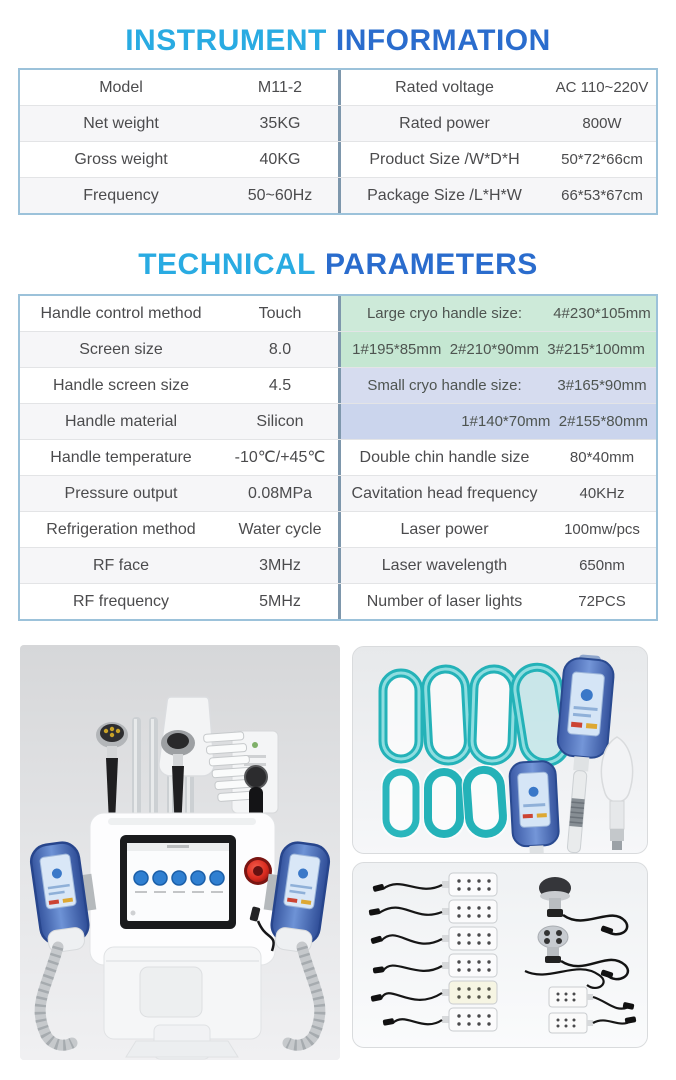 This screenshot has height=1080, width=676. What do you see at coordinates (585, 753) in the screenshot?
I see `cryo-handle-large` at bounding box center [585, 753].